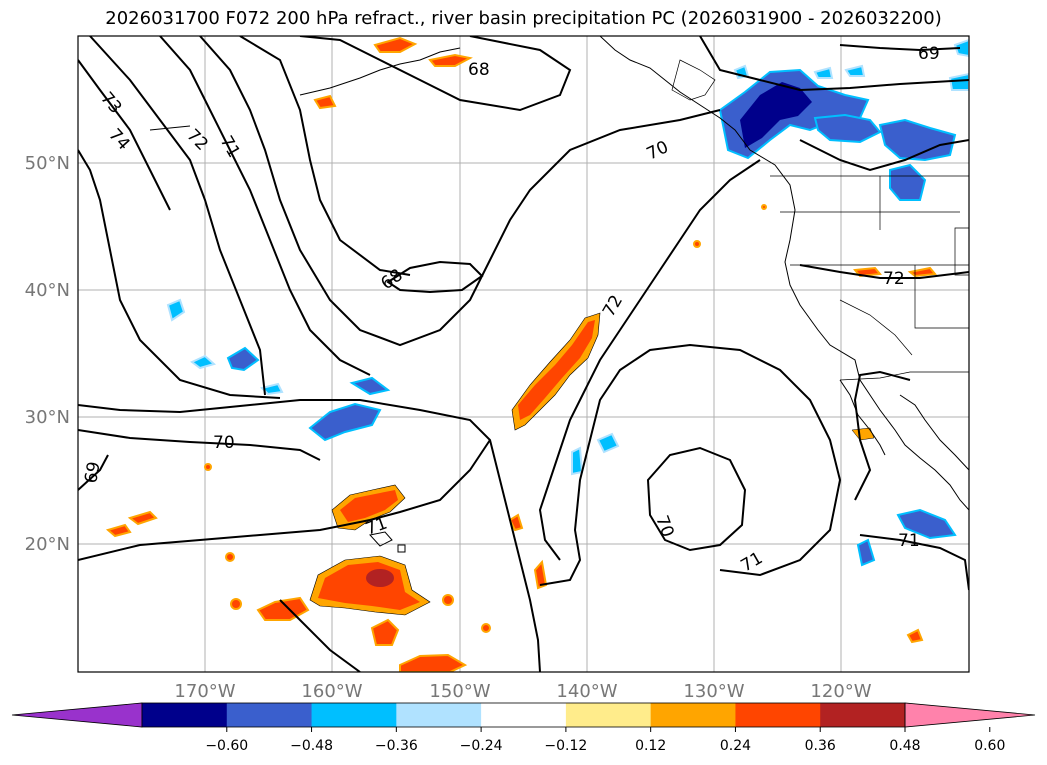 The image size is (1047, 765). Describe the element at coordinates (961, 251) in the screenshot. I see `border-utah` at that location.